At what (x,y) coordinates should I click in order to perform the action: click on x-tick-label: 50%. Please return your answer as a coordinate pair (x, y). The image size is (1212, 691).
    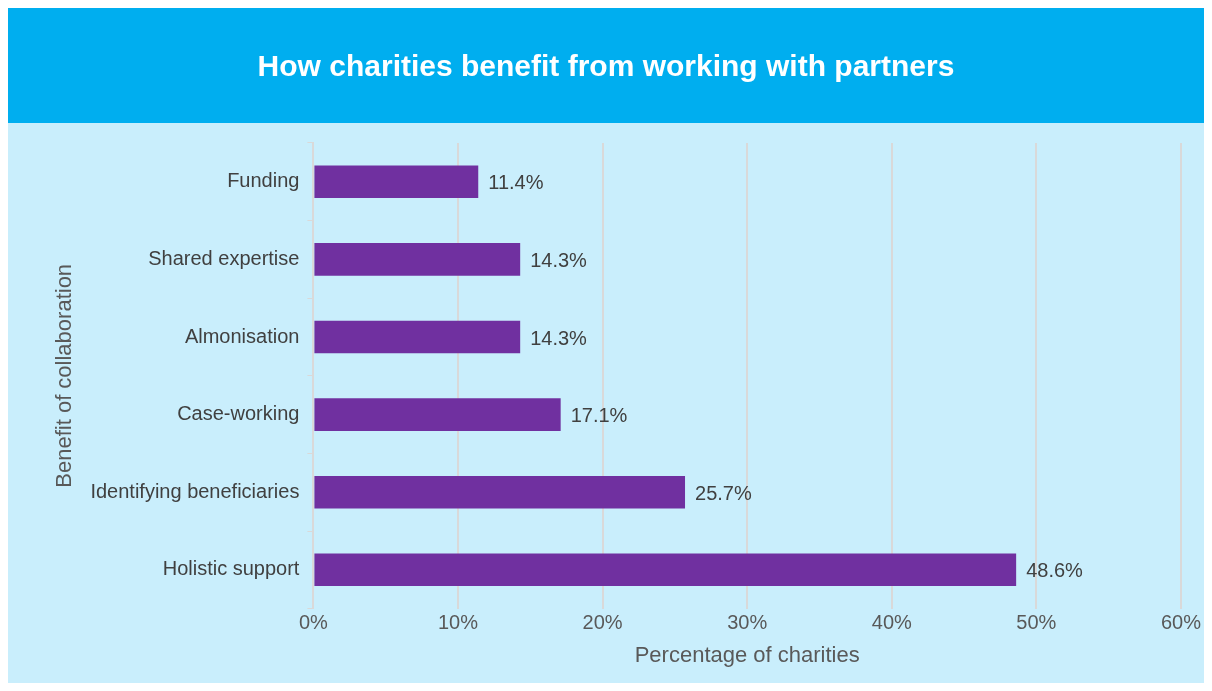
    Looking at the image, I should click on (1036, 622).